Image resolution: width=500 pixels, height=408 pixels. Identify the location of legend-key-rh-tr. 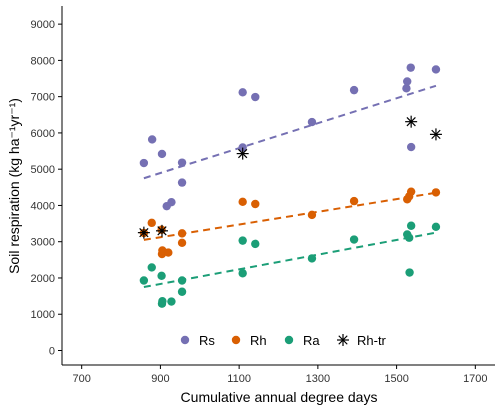
(343, 340).